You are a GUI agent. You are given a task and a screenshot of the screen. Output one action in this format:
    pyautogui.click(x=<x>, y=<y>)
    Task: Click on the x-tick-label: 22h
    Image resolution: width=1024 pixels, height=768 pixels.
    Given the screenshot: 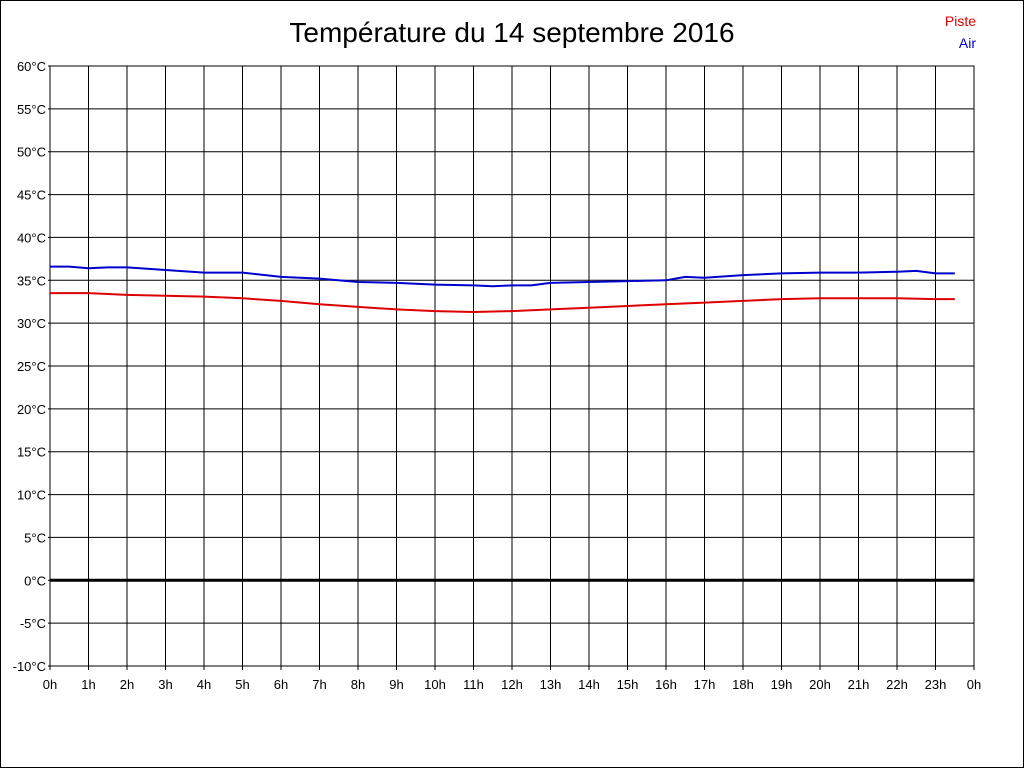 What is the action you would take?
    pyautogui.click(x=897, y=684)
    